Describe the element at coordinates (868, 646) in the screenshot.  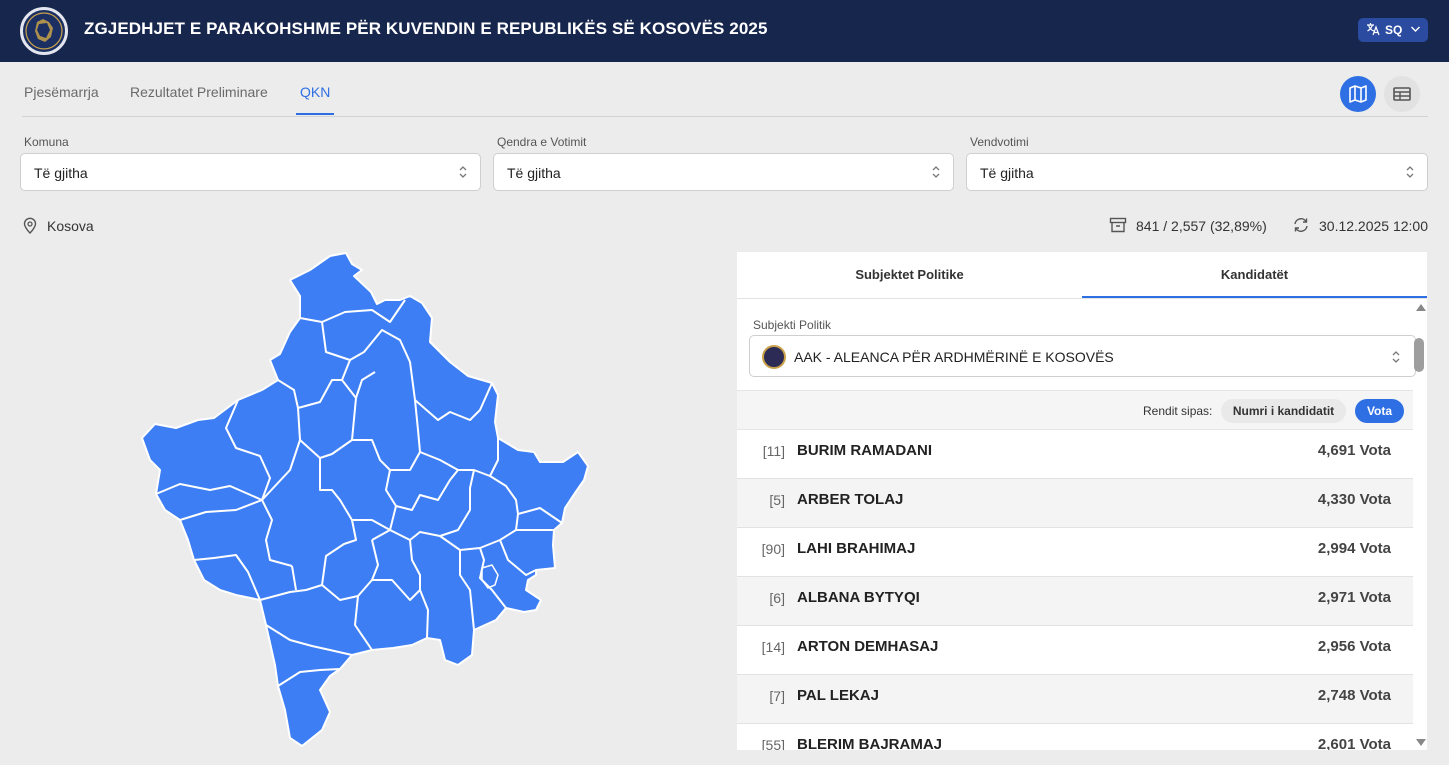
I see `candidate-name: ARTON DEMHASAJ` at that location.